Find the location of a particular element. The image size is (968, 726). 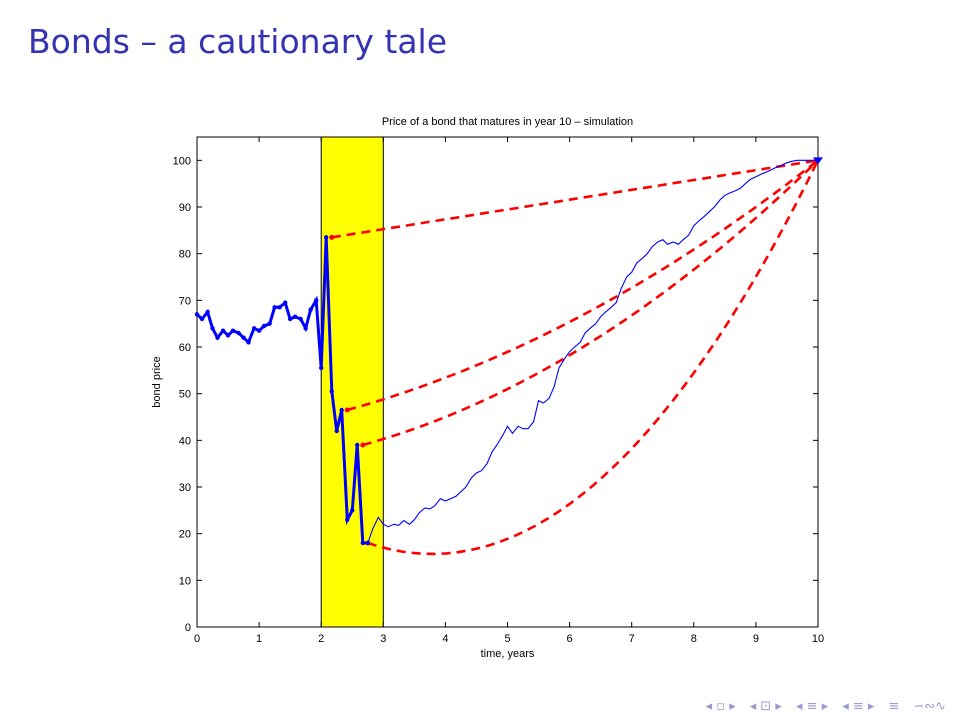

nav-frame-icon: ◂ ⊡ ▸ is located at coordinates (765, 706).